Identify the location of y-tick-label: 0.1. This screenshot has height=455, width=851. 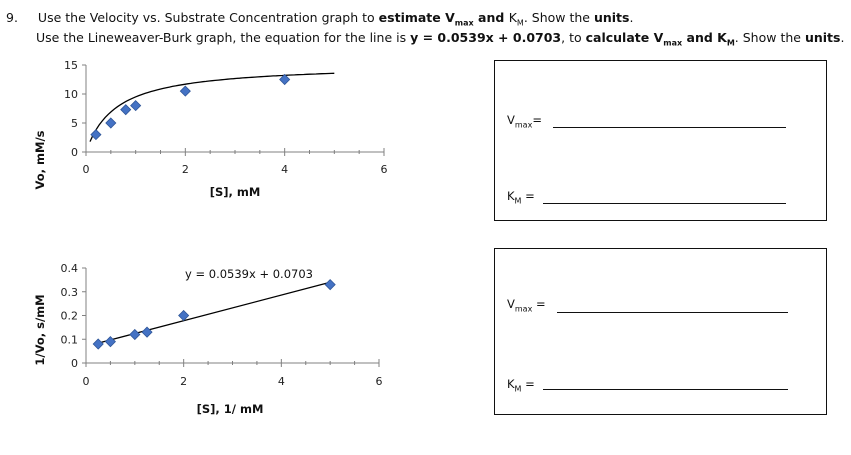
(70, 339).